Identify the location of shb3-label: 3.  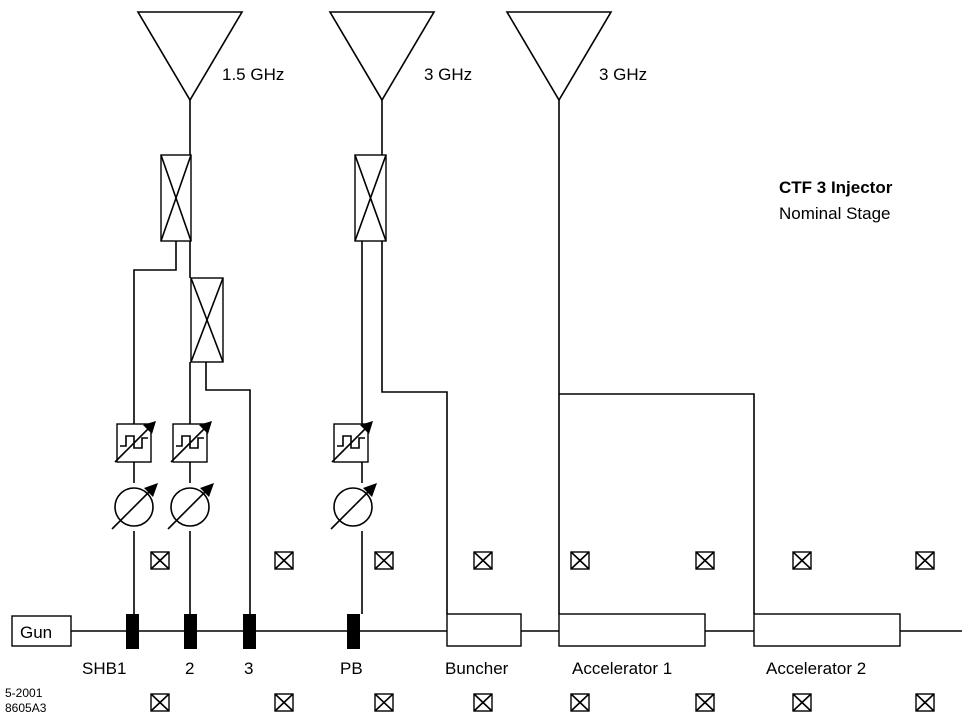
(248, 668).